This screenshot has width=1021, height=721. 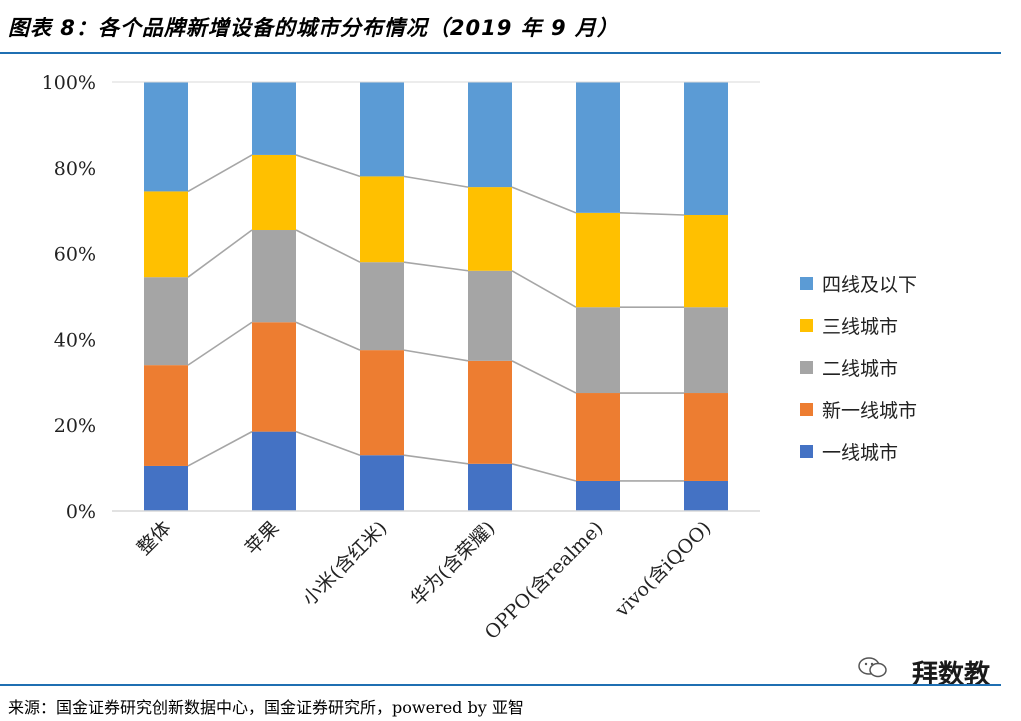 I want to click on footer-rule, so click(x=500, y=685).